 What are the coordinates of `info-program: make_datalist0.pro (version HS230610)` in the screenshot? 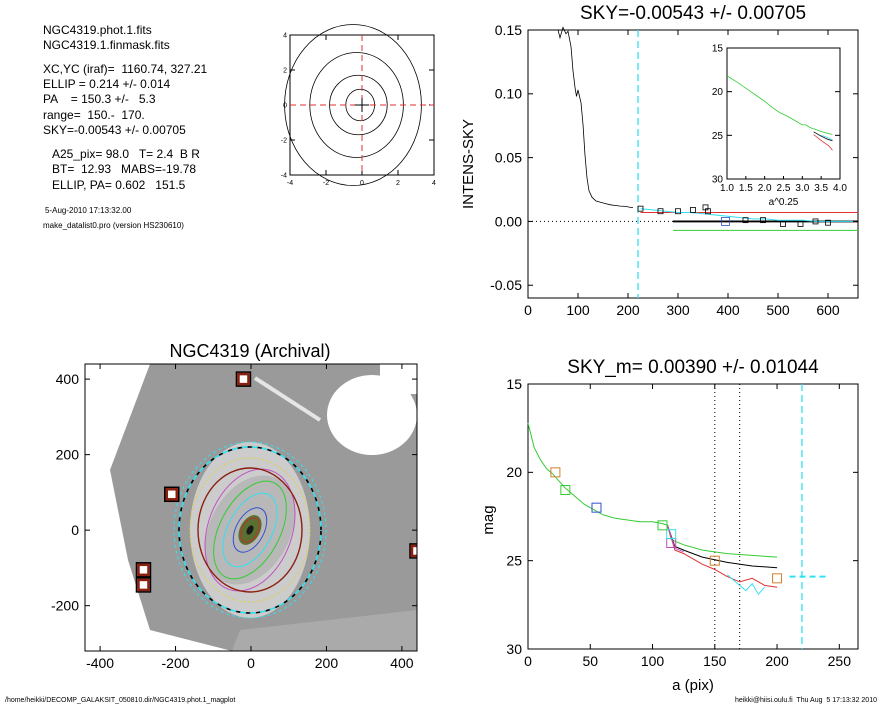 It's located at (113, 225).